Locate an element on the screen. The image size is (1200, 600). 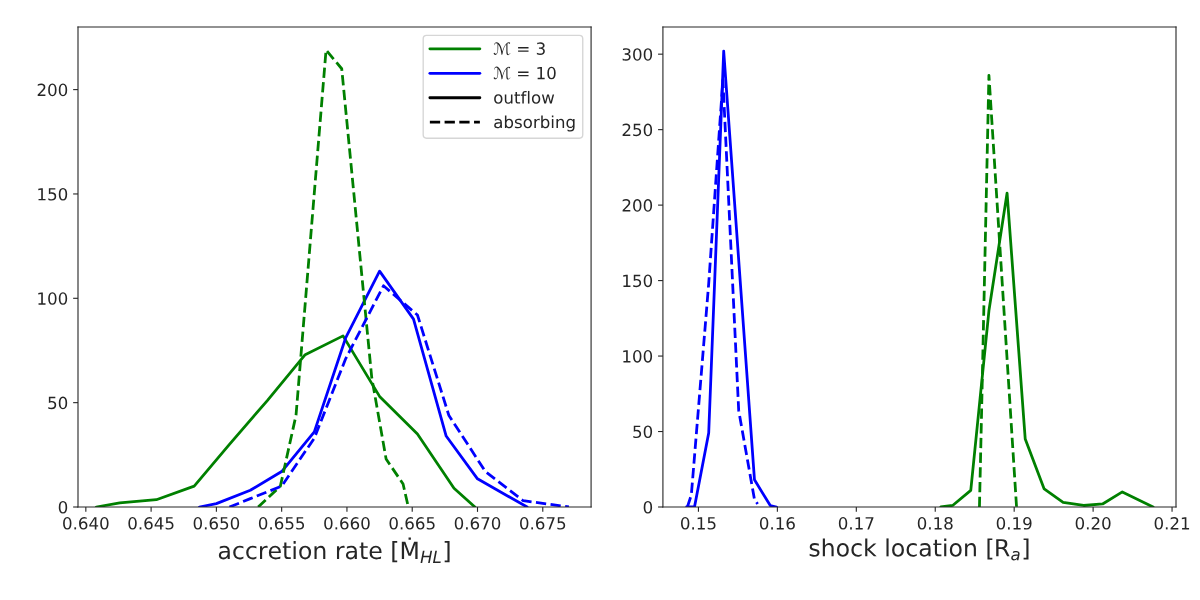
x-tick-label: 0.665 is located at coordinates (412, 523).